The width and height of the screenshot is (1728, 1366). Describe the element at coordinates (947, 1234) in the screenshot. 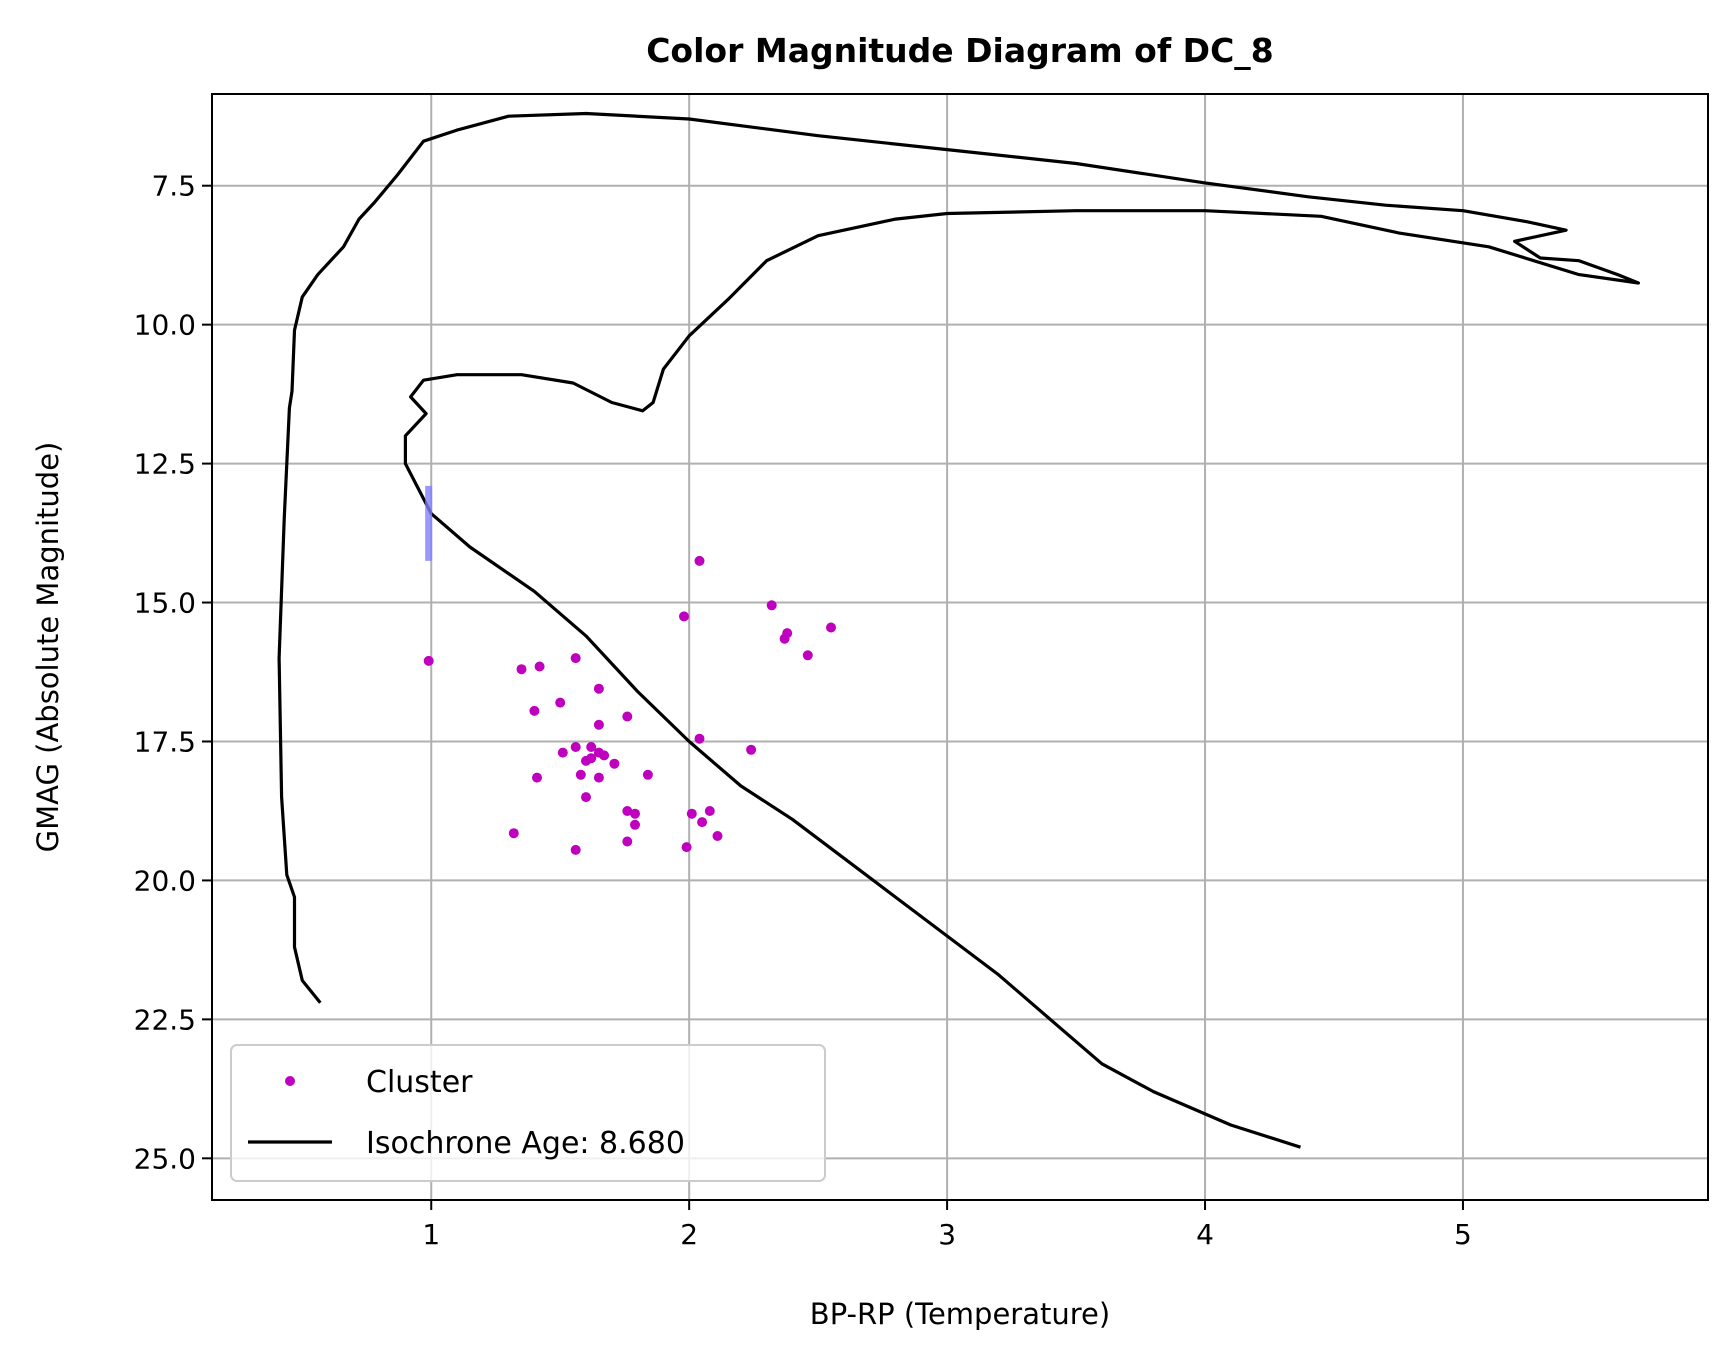

I see `x-tick-label: 3` at that location.